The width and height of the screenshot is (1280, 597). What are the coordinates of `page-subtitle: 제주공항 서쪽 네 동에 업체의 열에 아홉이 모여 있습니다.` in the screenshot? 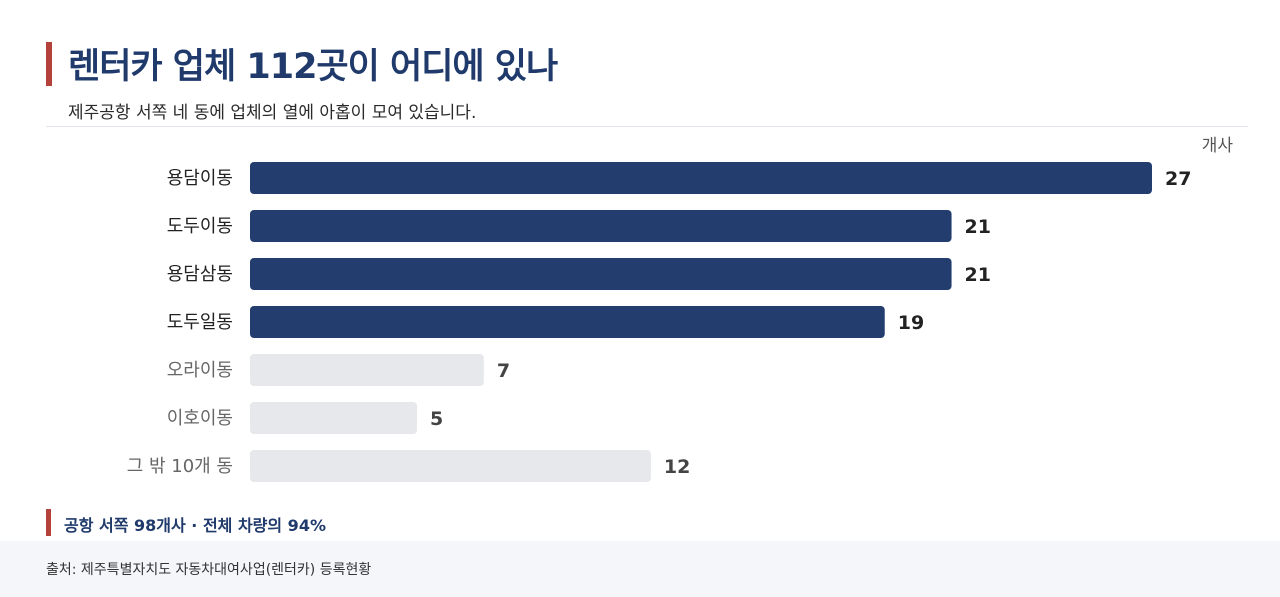 It's located at (272, 113).